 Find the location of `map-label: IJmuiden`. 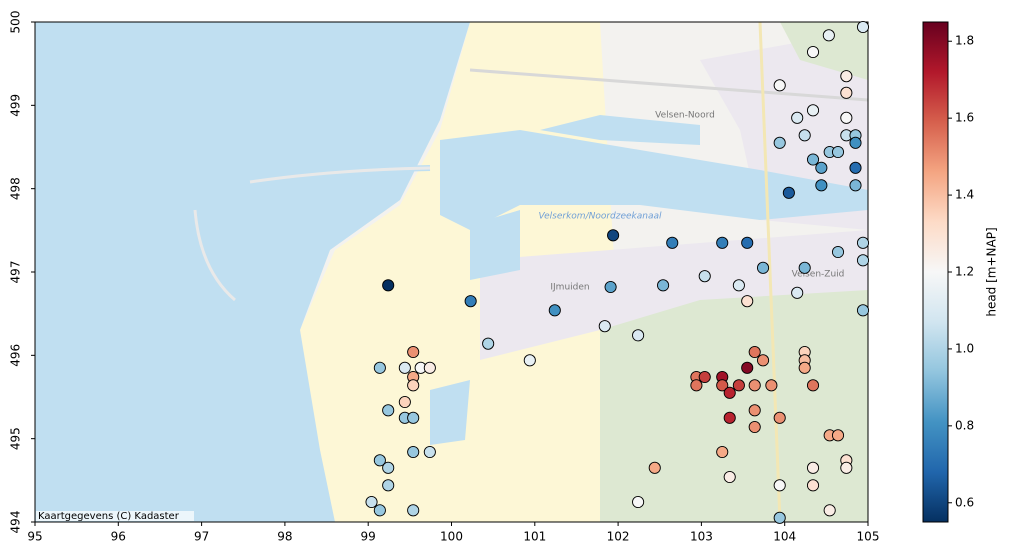

map-label: IJmuiden is located at coordinates (569, 288).